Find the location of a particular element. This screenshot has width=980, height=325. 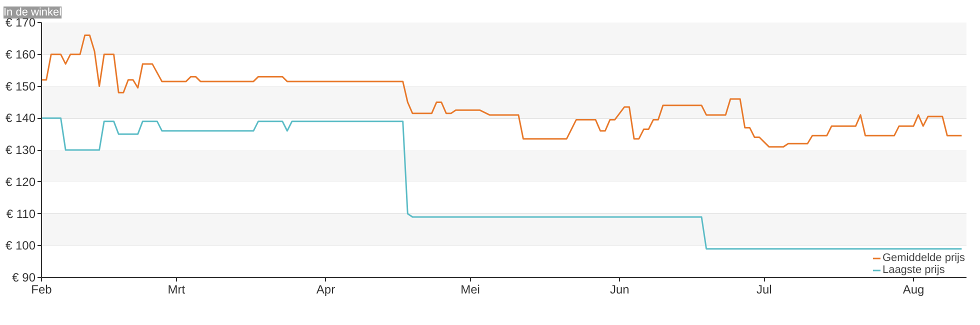

y-tick-label: € 100 is located at coordinates (20, 245).